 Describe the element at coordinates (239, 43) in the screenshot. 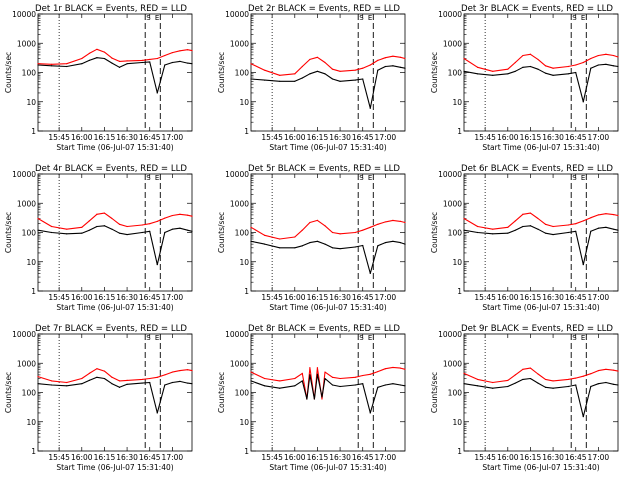

I see `y-tick-label: 1000` at that location.